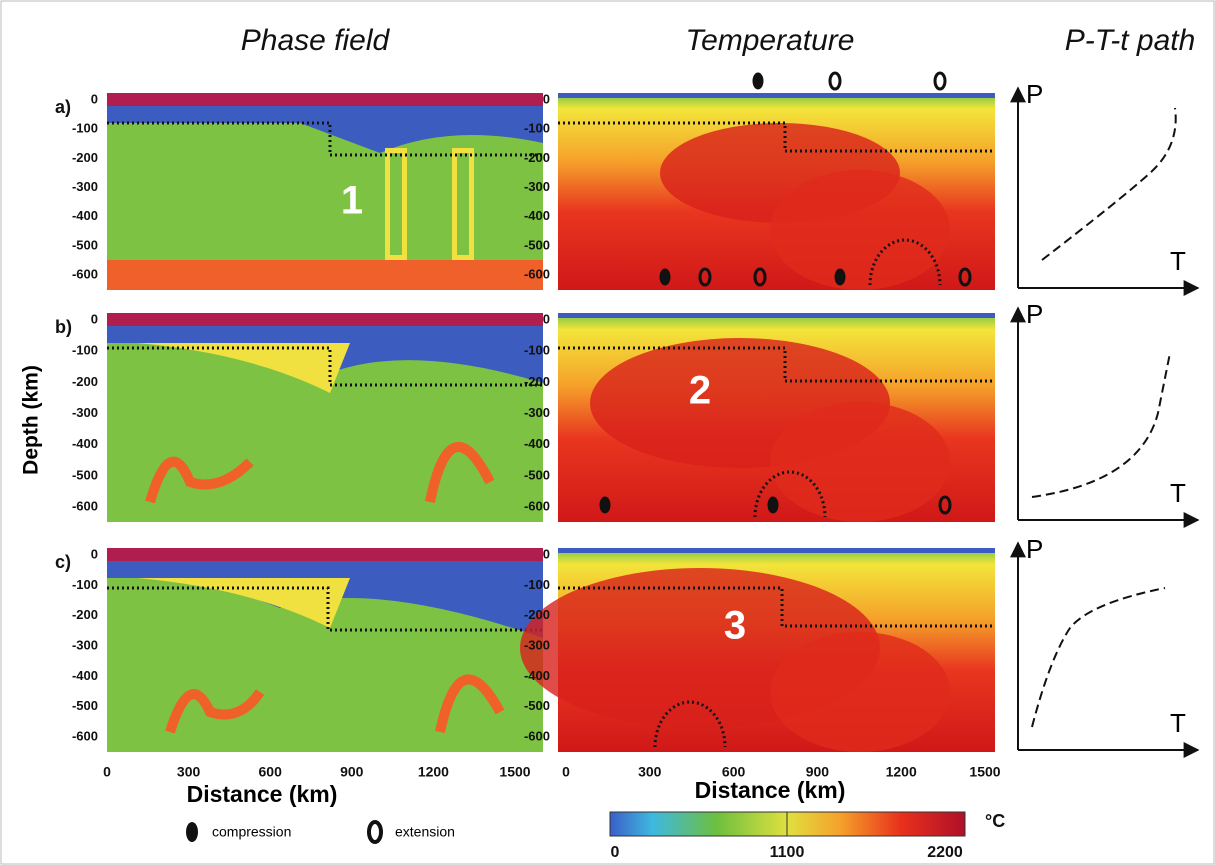 The height and width of the screenshot is (865, 1215). Describe the element at coordinates (690, 724) in the screenshot. I see `dotted-dome` at that location.